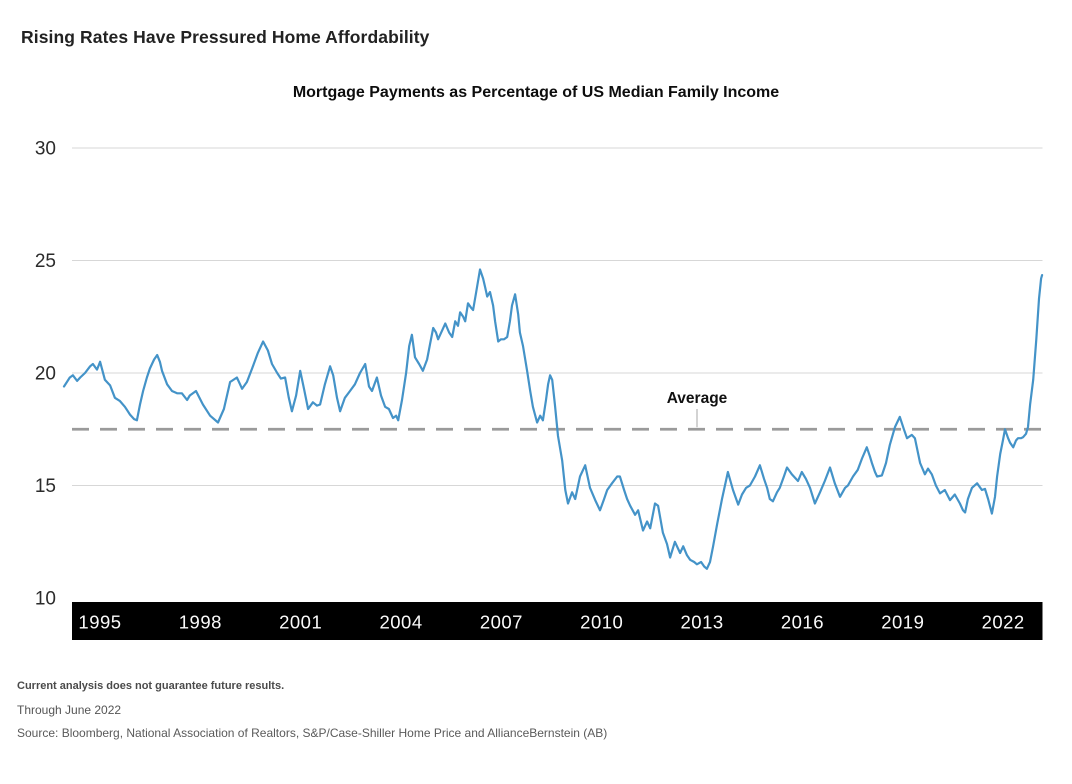  I want to click on x-tick-label: 1998, so click(200, 622).